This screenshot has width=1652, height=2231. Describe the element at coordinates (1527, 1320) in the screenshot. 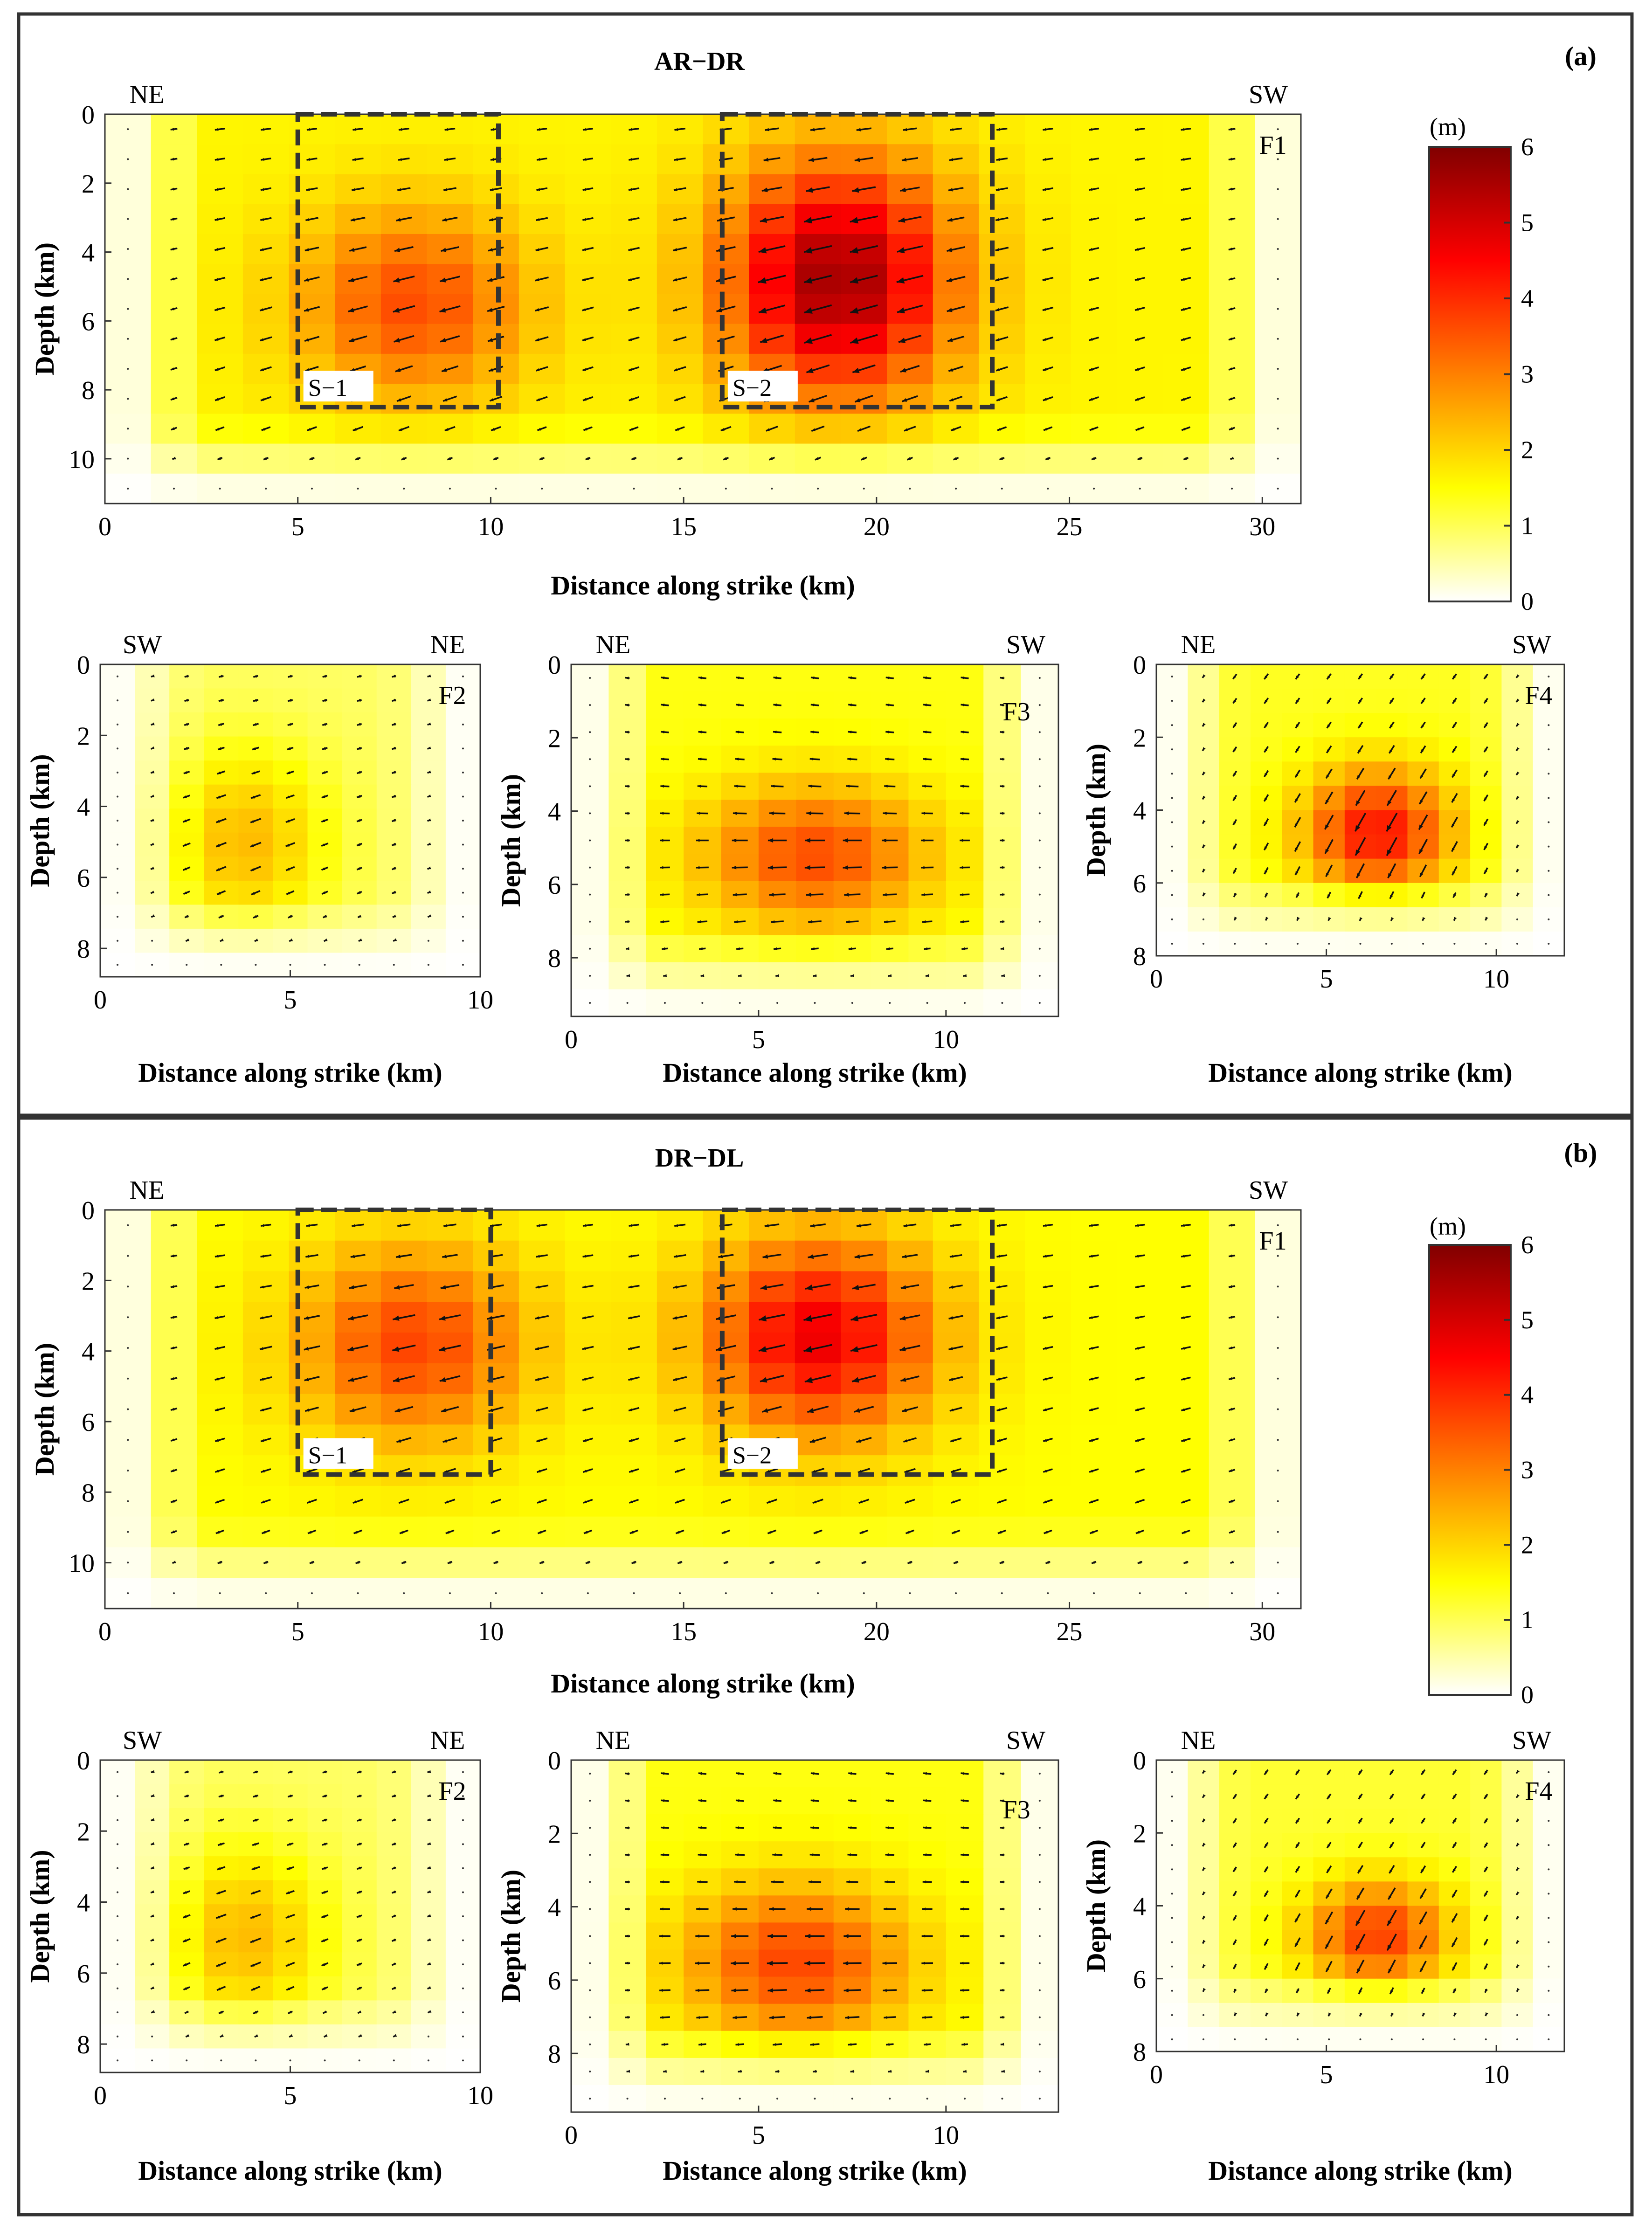

I see `colorbar-tick-label: 5` at that location.